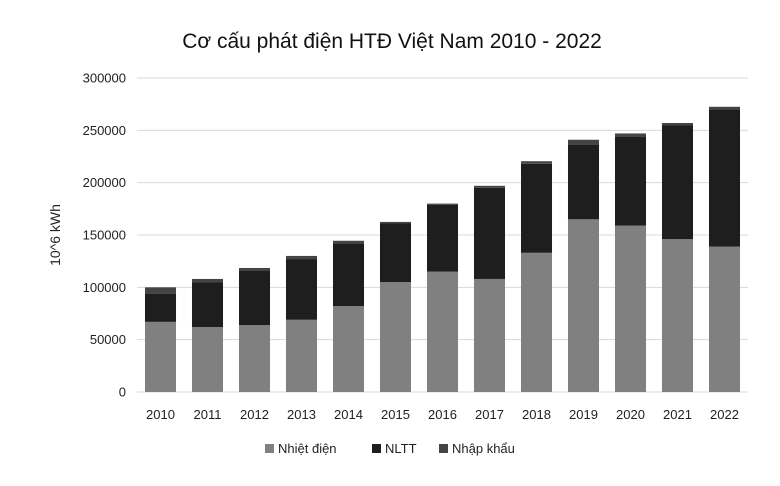 This screenshot has height=486, width=780. Describe the element at coordinates (104, 182) in the screenshot. I see `y-tick-label: 200000` at that location.